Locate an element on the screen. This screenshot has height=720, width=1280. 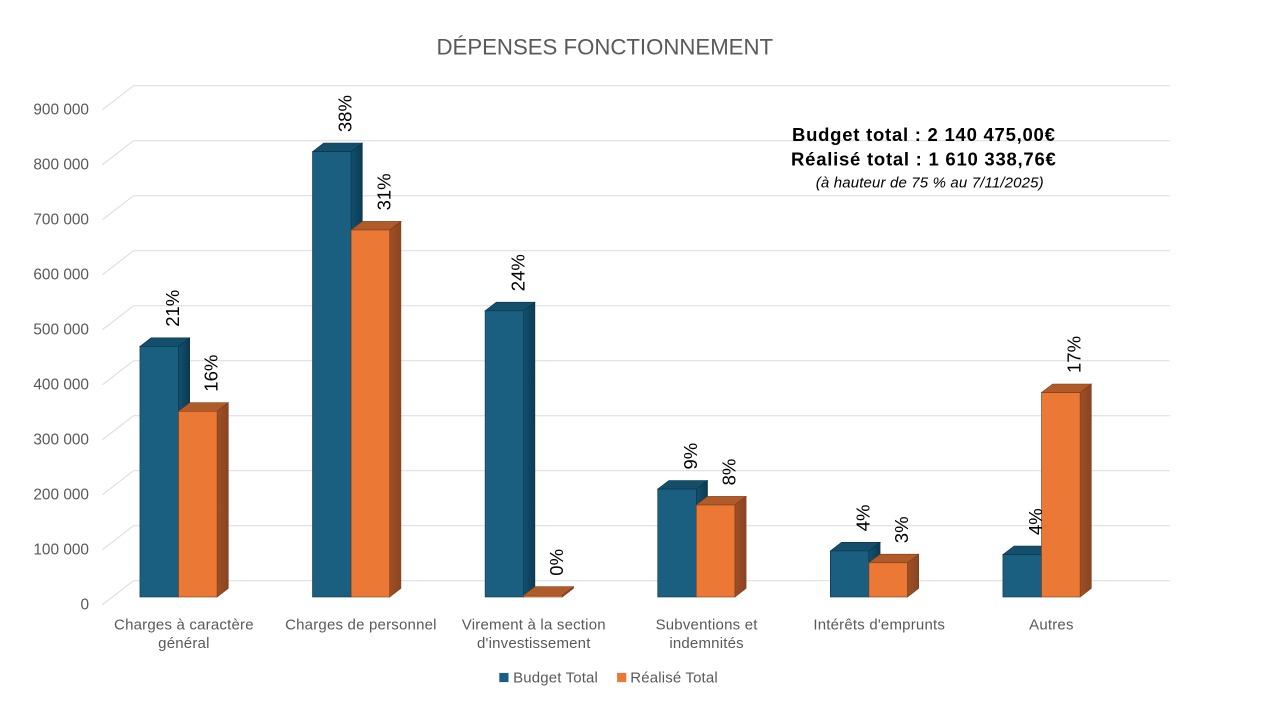
svg-text: d'investissement is located at coordinates (534, 643).